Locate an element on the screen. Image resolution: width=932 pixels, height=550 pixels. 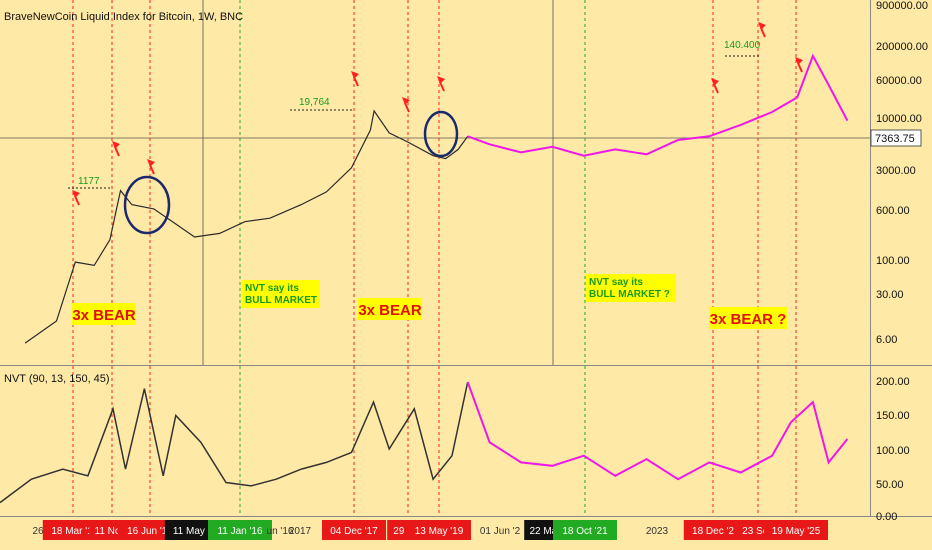
date-label: 11 Jan '16 is located at coordinates (240, 531).